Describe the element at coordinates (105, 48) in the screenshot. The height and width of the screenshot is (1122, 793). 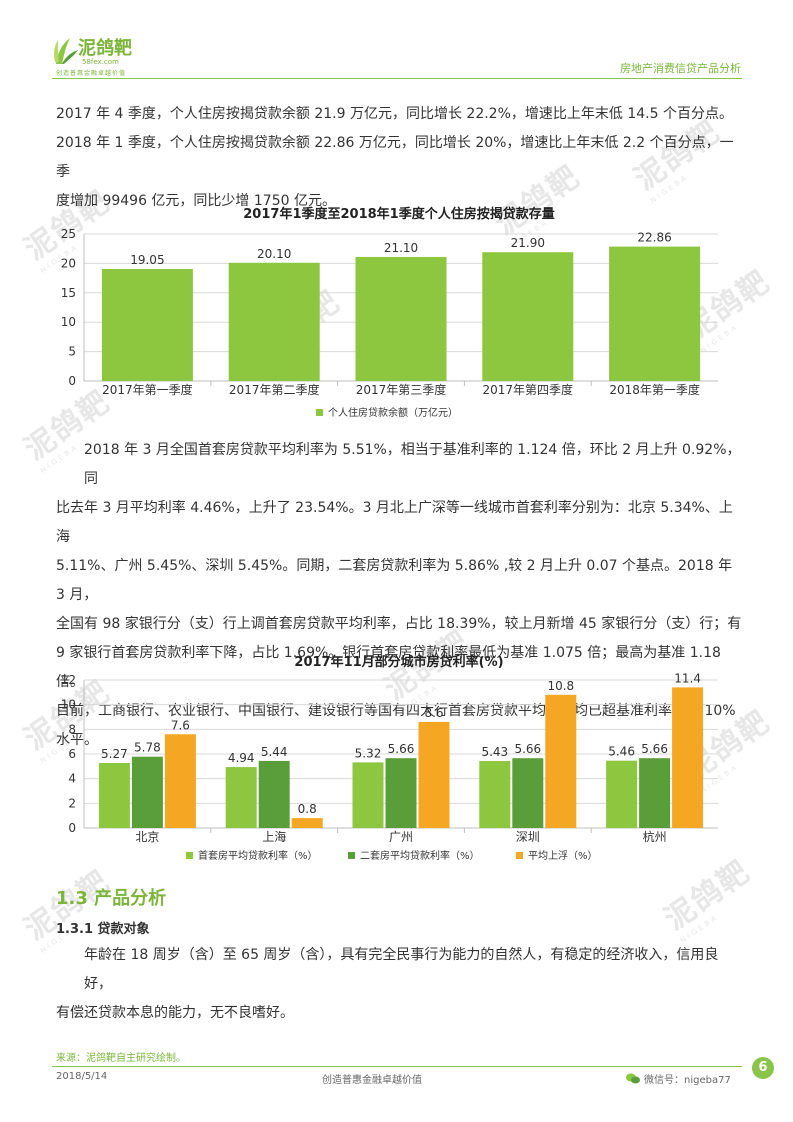
I see `logo-text: 泥鸽靶` at that location.